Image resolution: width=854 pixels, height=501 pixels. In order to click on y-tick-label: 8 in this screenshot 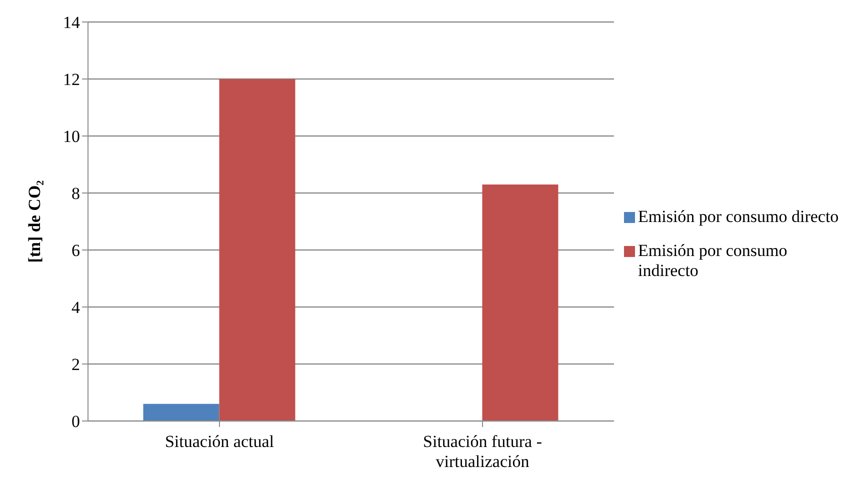, I will do `click(76, 194)`.